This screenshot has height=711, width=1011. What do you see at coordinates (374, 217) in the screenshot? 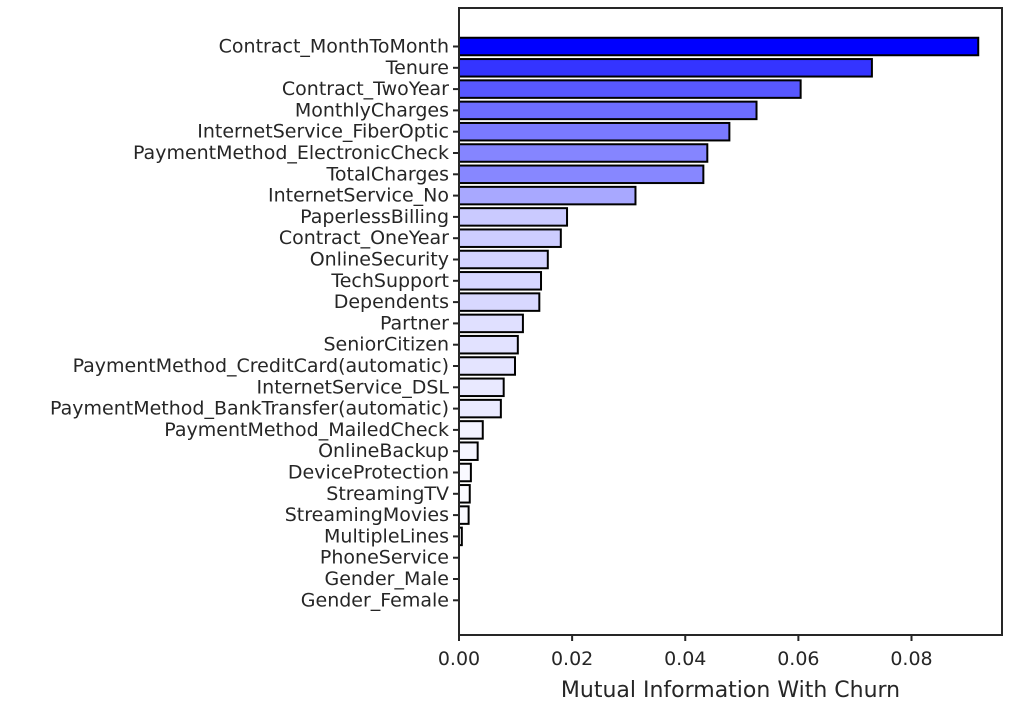
I see `category-label: PaperlessBilling` at bounding box center [374, 217].